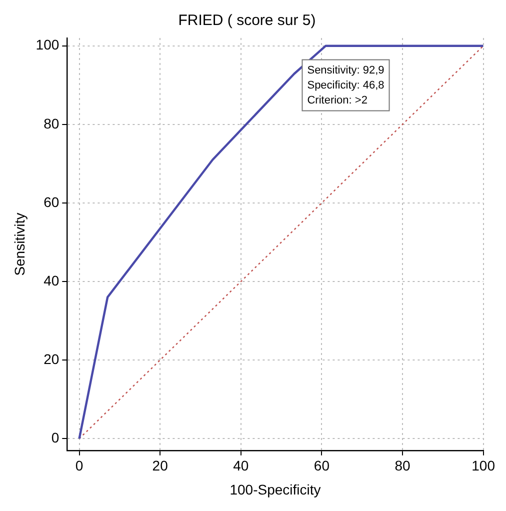  Describe the element at coordinates (345, 70) in the screenshot. I see `annotation: Sensitivity: 92,9` at that location.